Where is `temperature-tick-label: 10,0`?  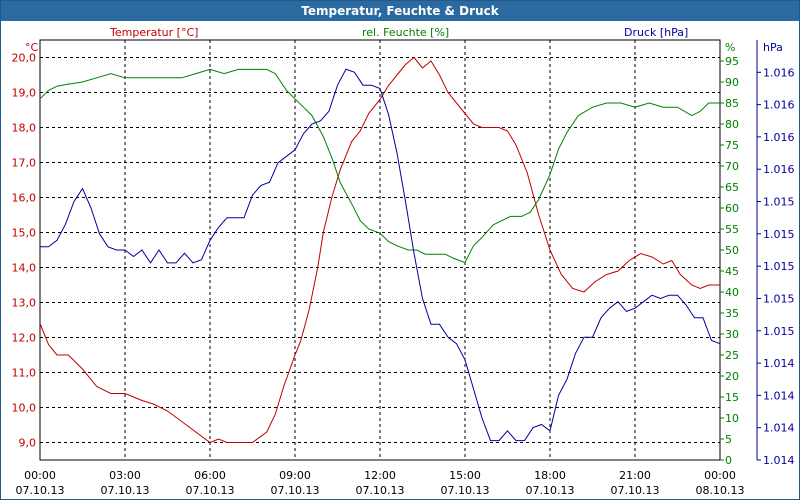
temperature-tick-label: 10,0 is located at coordinates (24, 408).